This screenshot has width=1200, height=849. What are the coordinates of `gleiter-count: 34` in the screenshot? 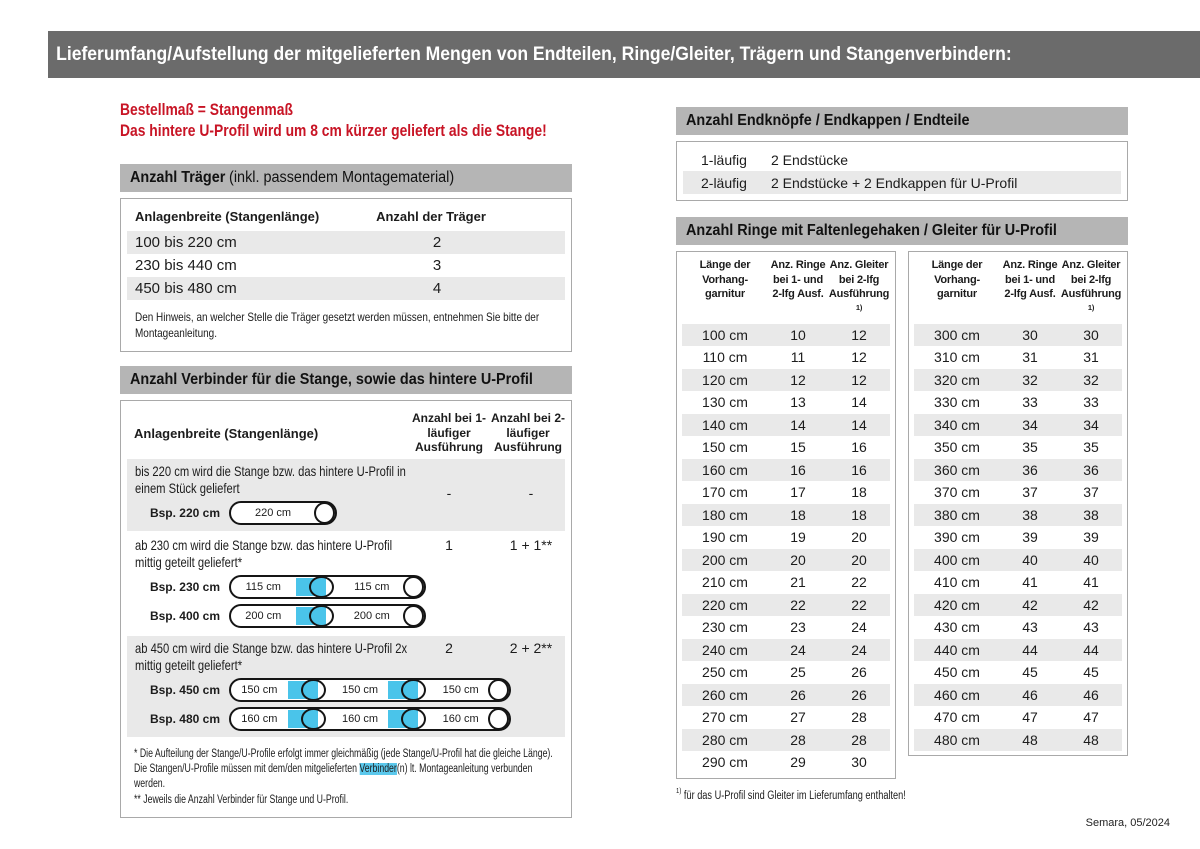 It's located at (1091, 424).